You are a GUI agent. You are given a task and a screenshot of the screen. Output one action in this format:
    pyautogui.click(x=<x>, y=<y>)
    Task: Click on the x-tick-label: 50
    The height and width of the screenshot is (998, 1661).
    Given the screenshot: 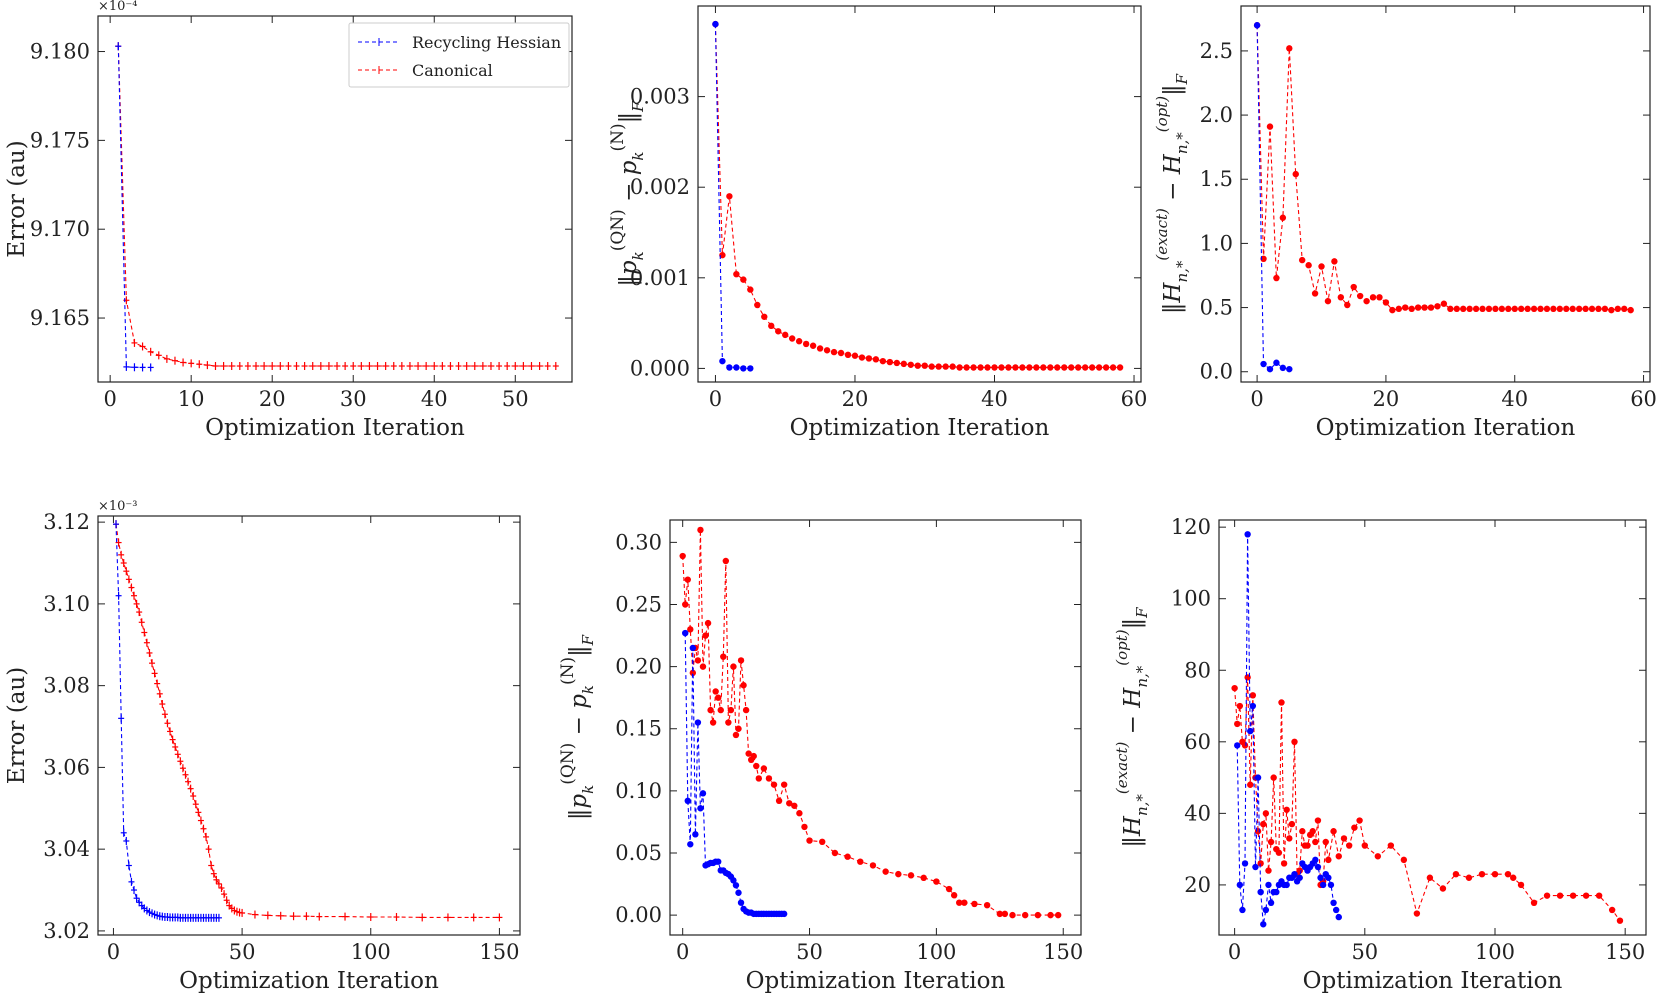 What is the action you would take?
    pyautogui.click(x=242, y=952)
    